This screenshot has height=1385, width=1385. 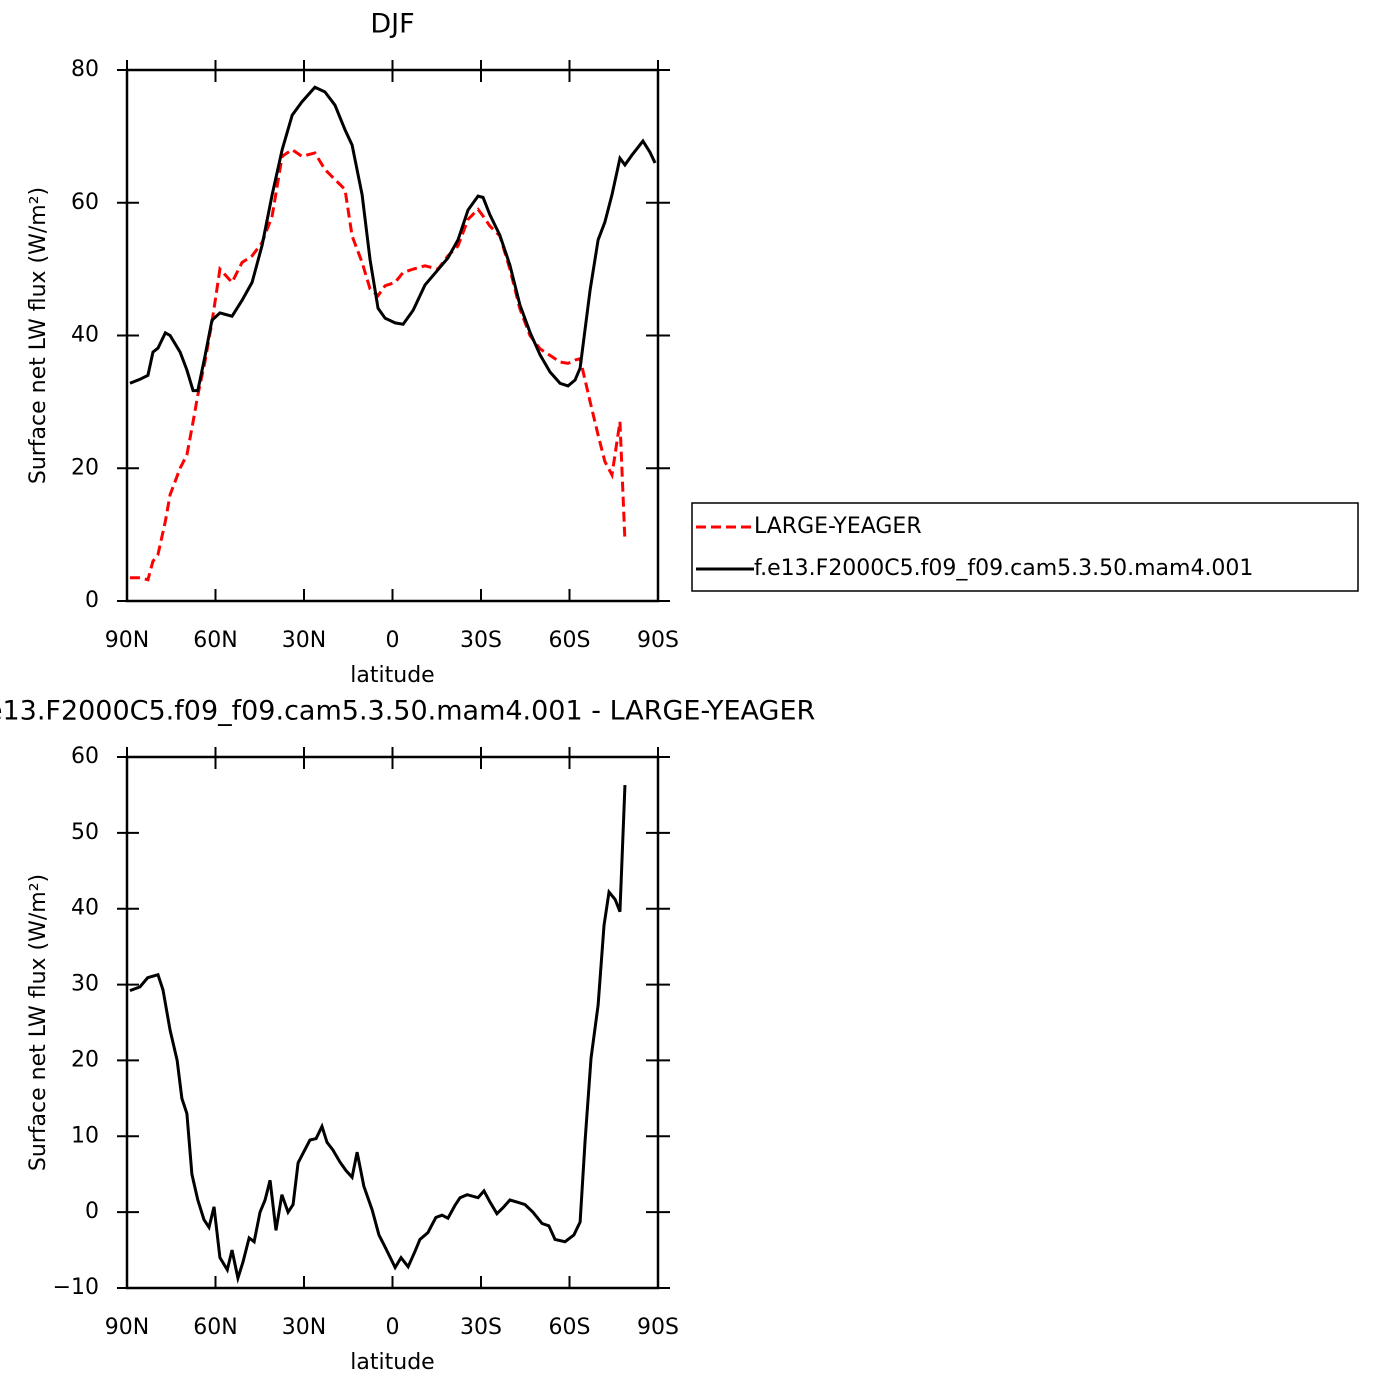 I want to click on y-tick-label: 50, so click(x=85, y=832).